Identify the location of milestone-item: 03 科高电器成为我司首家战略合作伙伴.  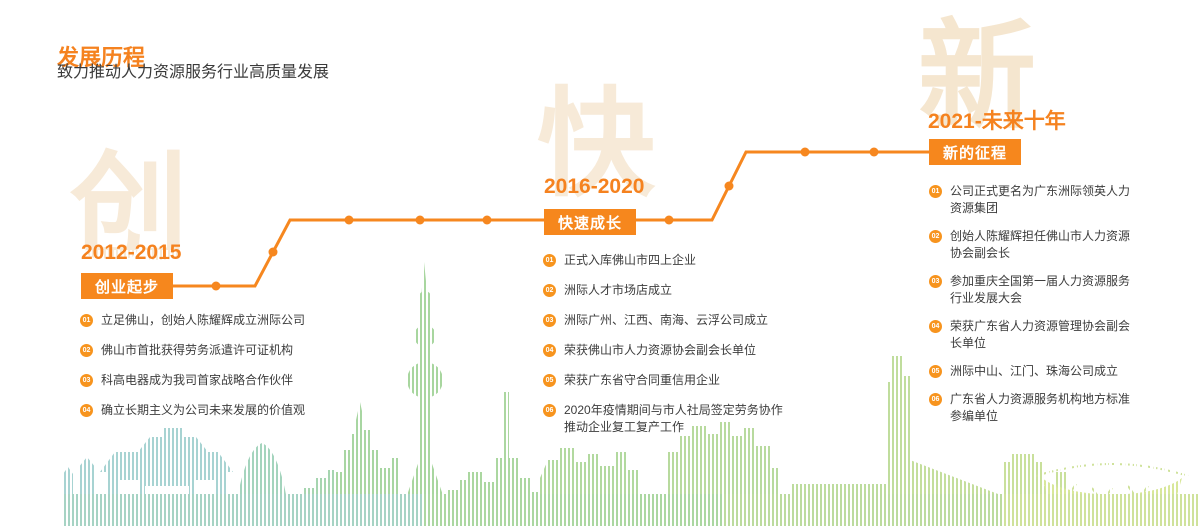
(223, 380).